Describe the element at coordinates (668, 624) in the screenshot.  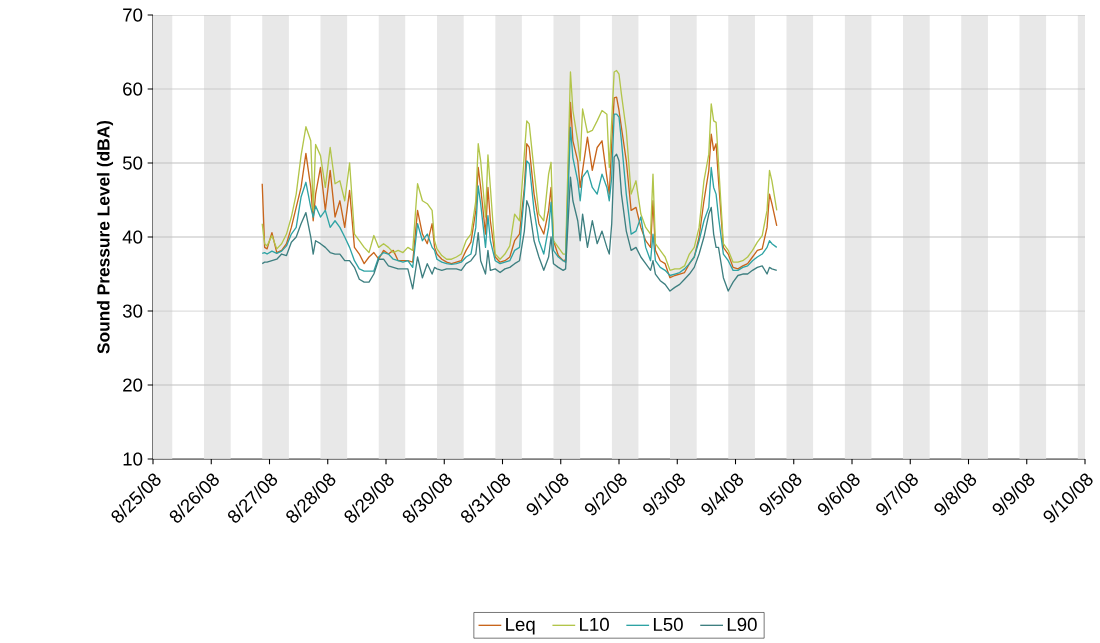
I see `legend-label: L50` at that location.